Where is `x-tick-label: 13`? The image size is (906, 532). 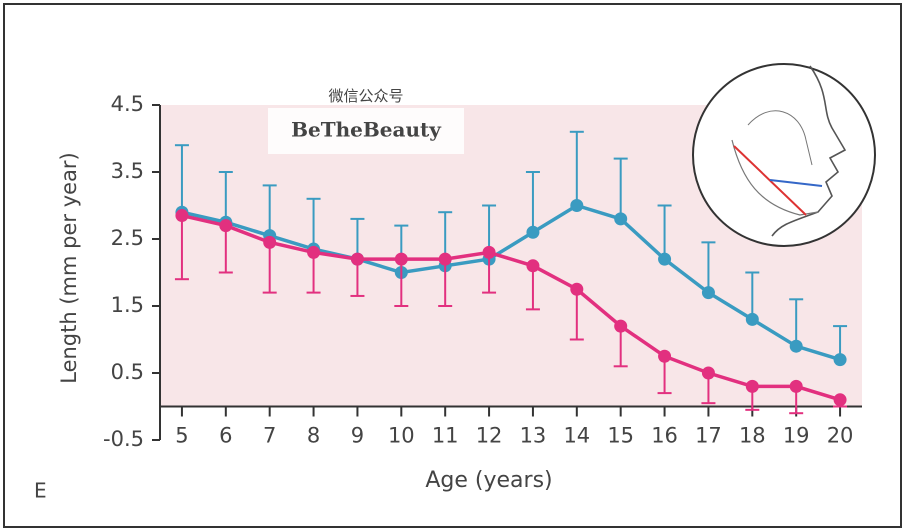
x-tick-label: 13 is located at coordinates (533, 436).